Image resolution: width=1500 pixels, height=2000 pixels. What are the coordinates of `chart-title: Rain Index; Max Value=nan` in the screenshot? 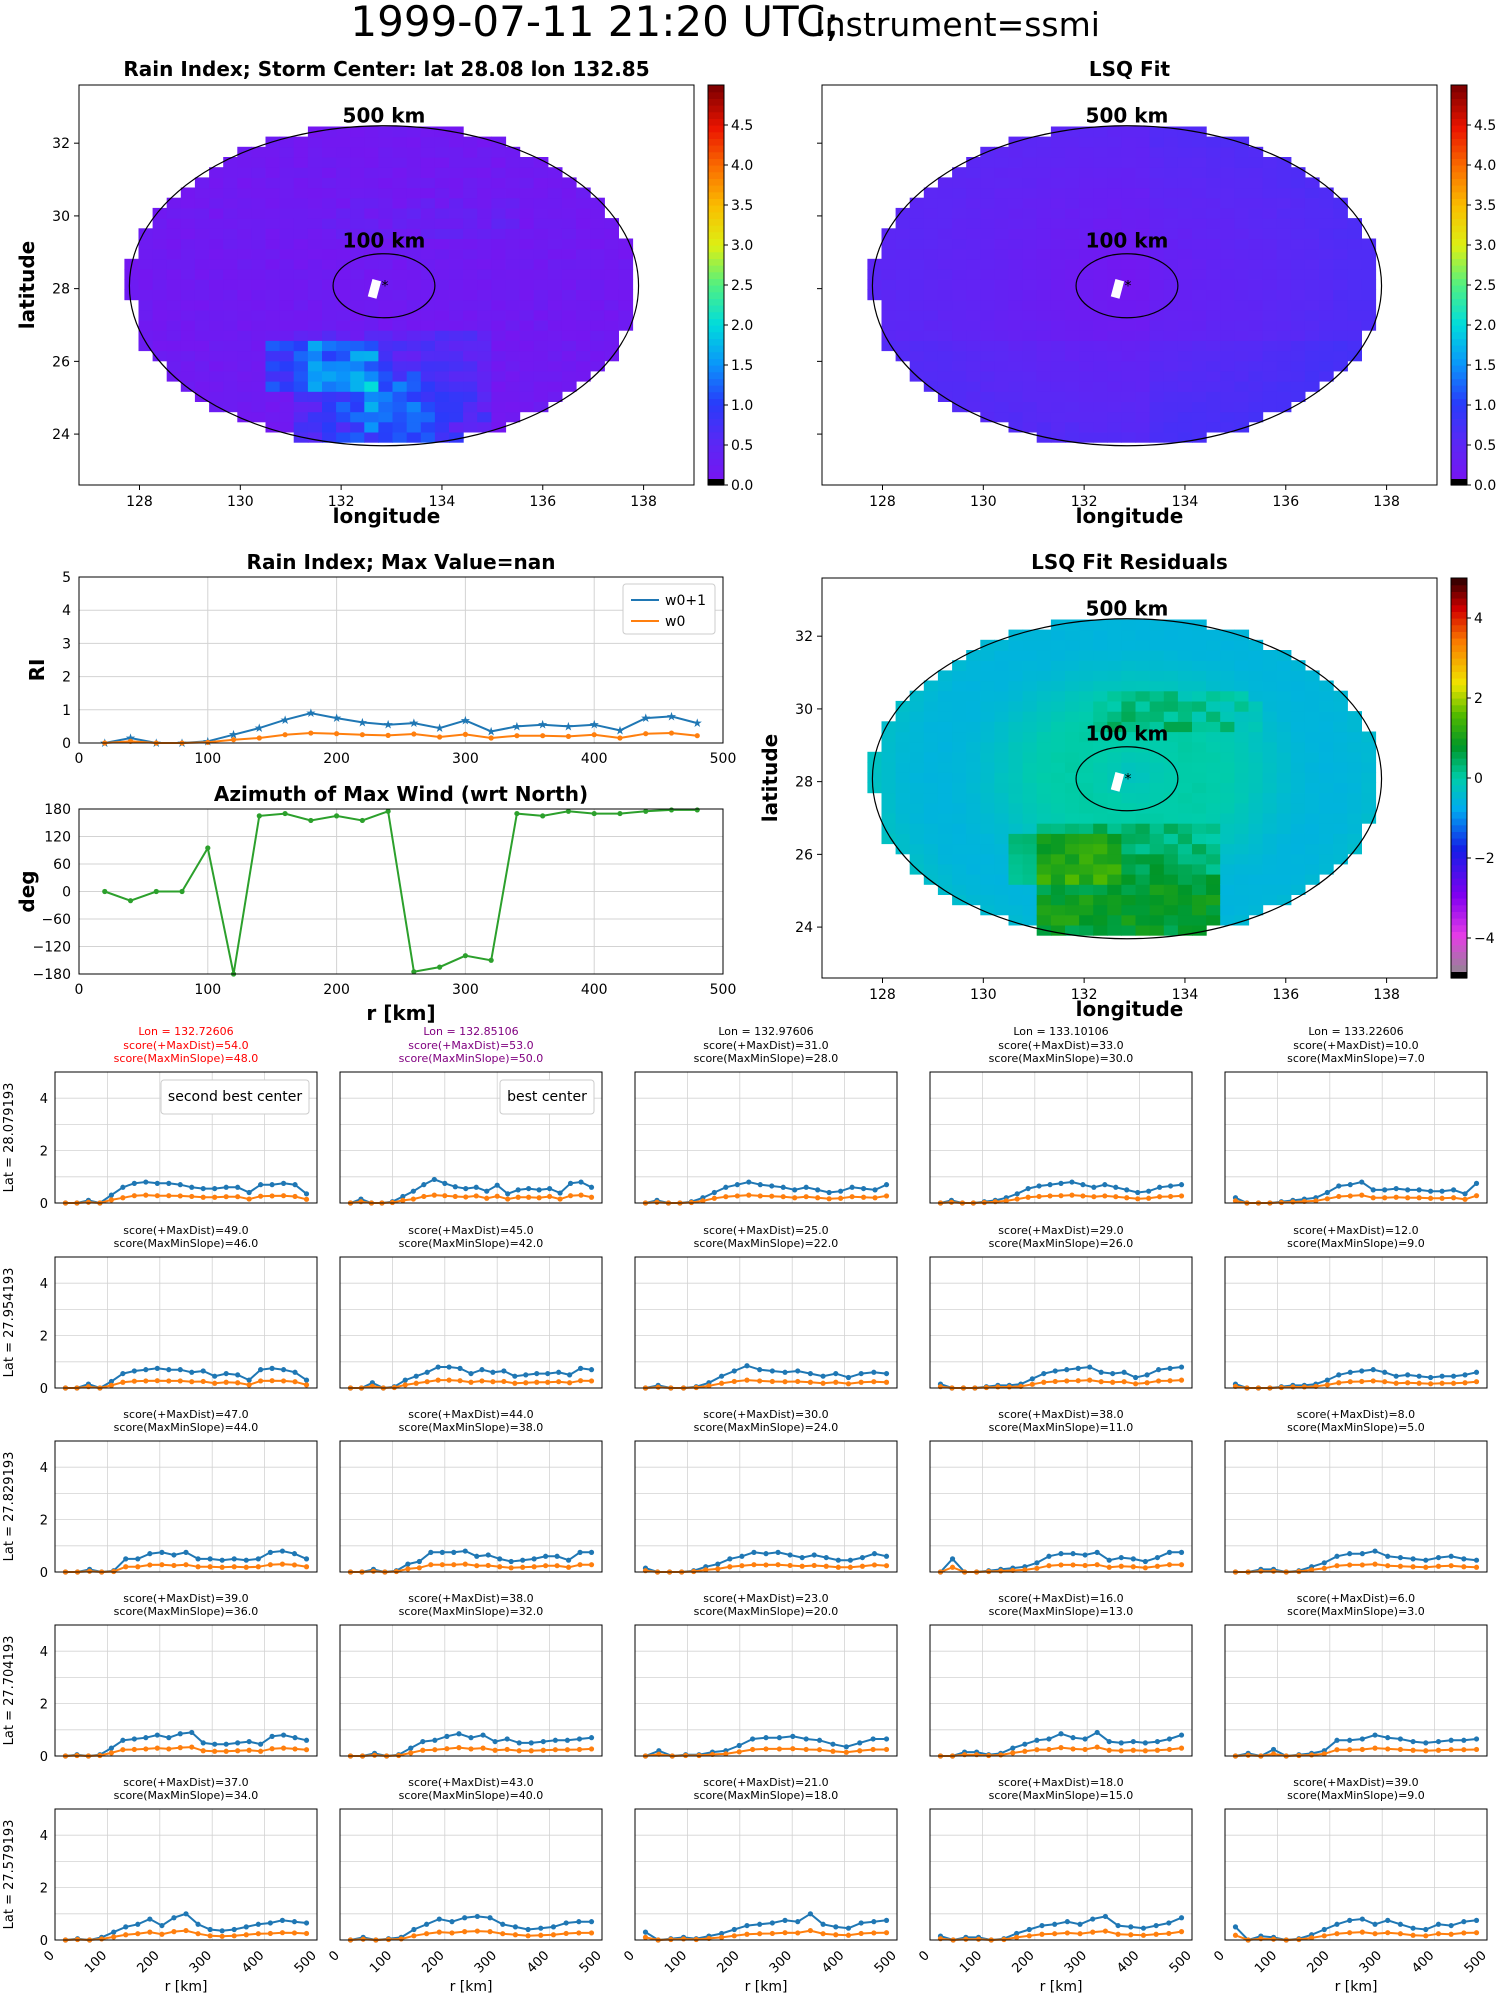 It's located at (401, 562).